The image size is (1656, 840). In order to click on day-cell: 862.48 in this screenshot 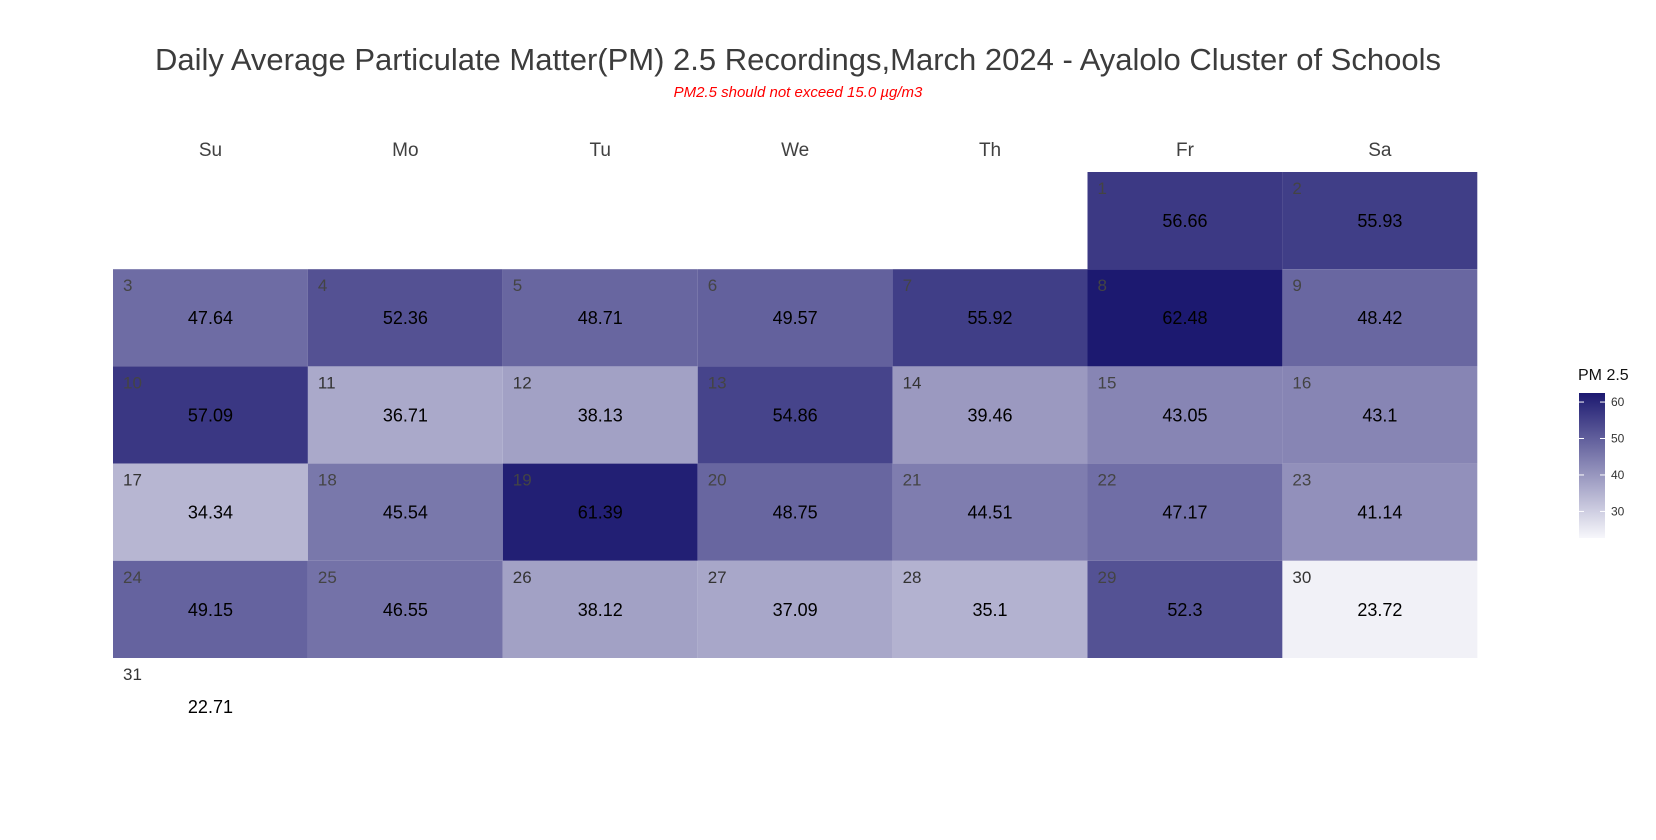, I will do `click(1185, 318)`.